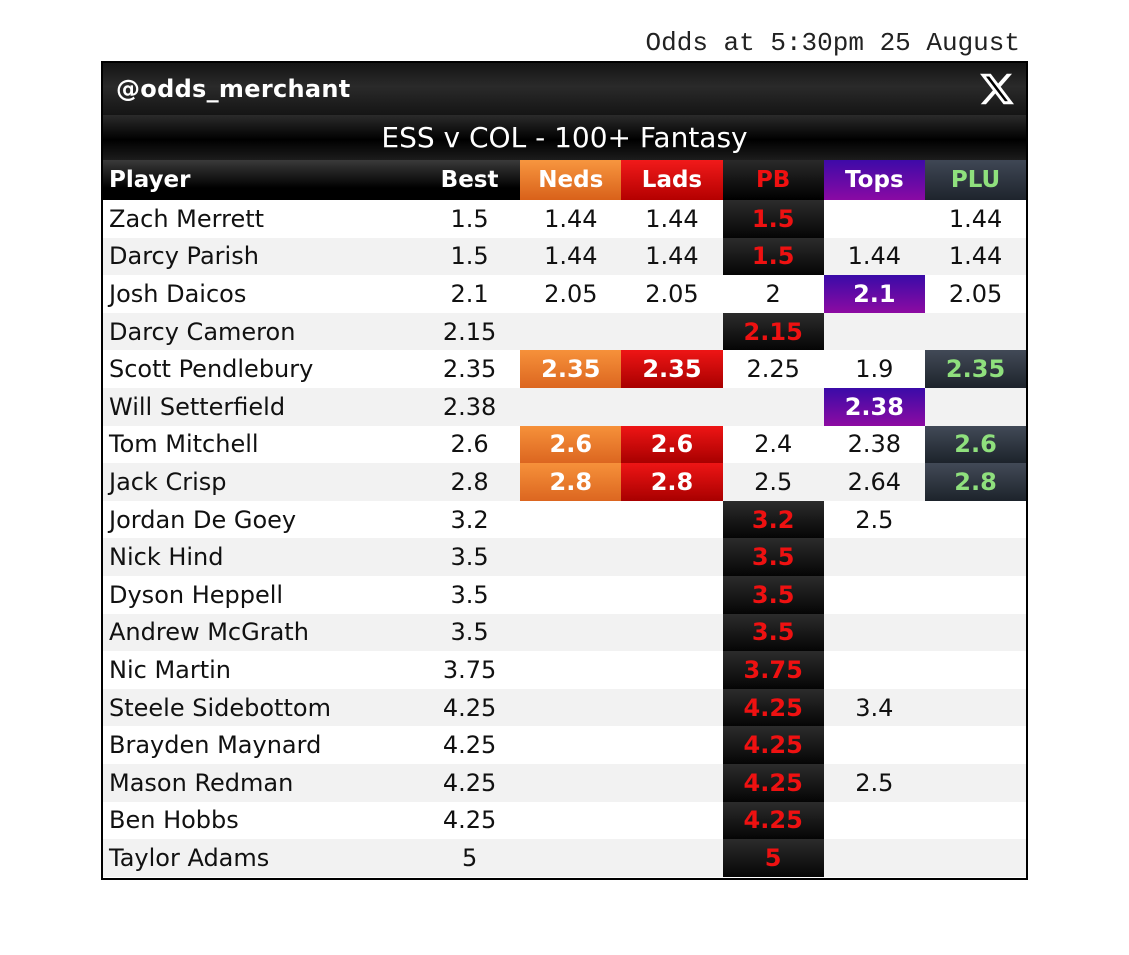 This screenshot has width=1129, height=955. Describe the element at coordinates (571, 369) in the screenshot. I see `neds-odds-cell: 2.35` at that location.